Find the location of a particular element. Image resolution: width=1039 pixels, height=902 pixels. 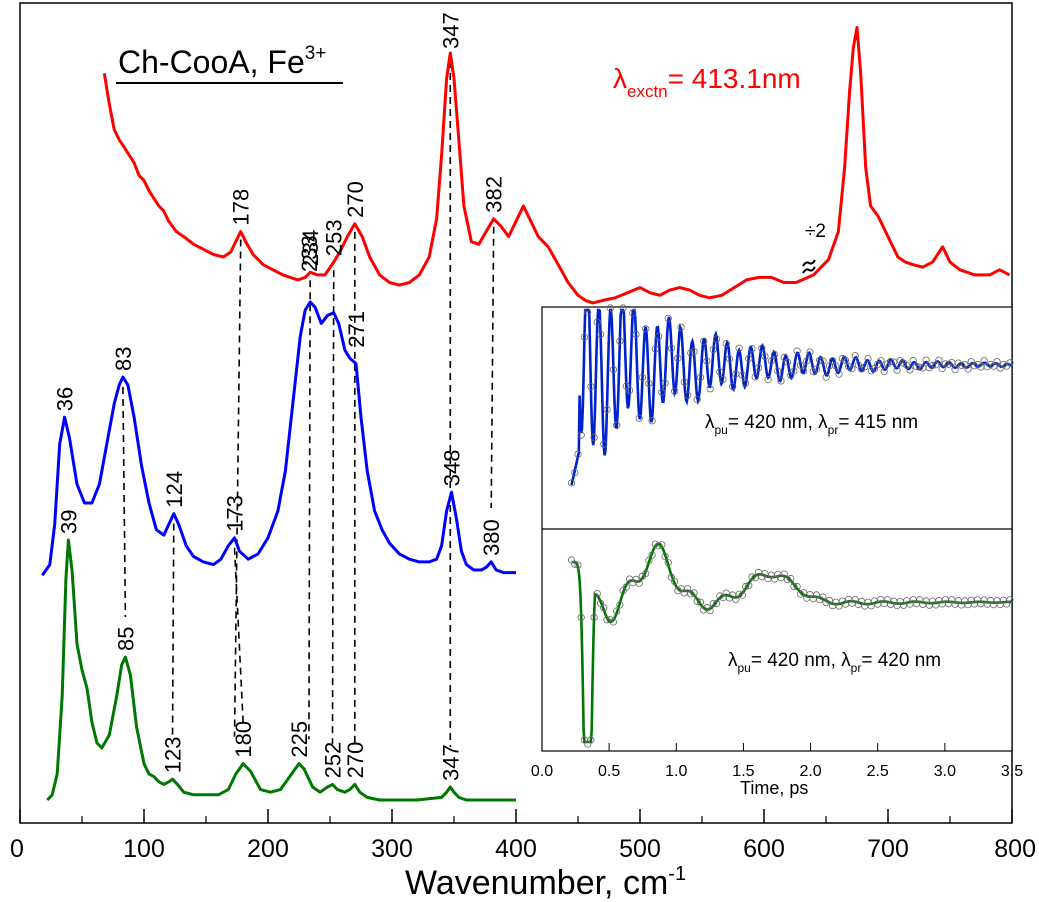

inset-top-label: λpu= 420 nm, λpr= 415 nm is located at coordinates (811, 424).